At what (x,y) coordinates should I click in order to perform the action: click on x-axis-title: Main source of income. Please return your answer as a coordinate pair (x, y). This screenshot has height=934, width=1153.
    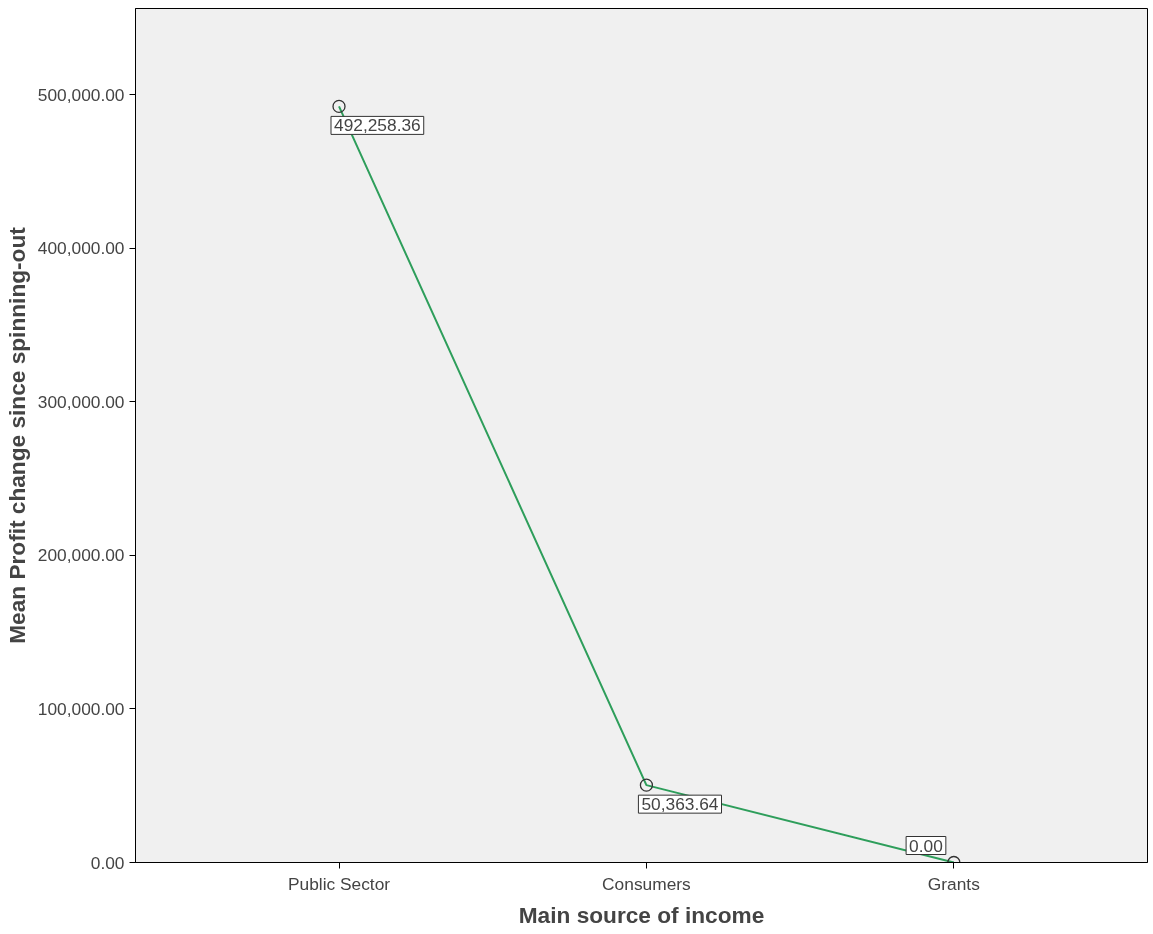
    Looking at the image, I should click on (641, 914).